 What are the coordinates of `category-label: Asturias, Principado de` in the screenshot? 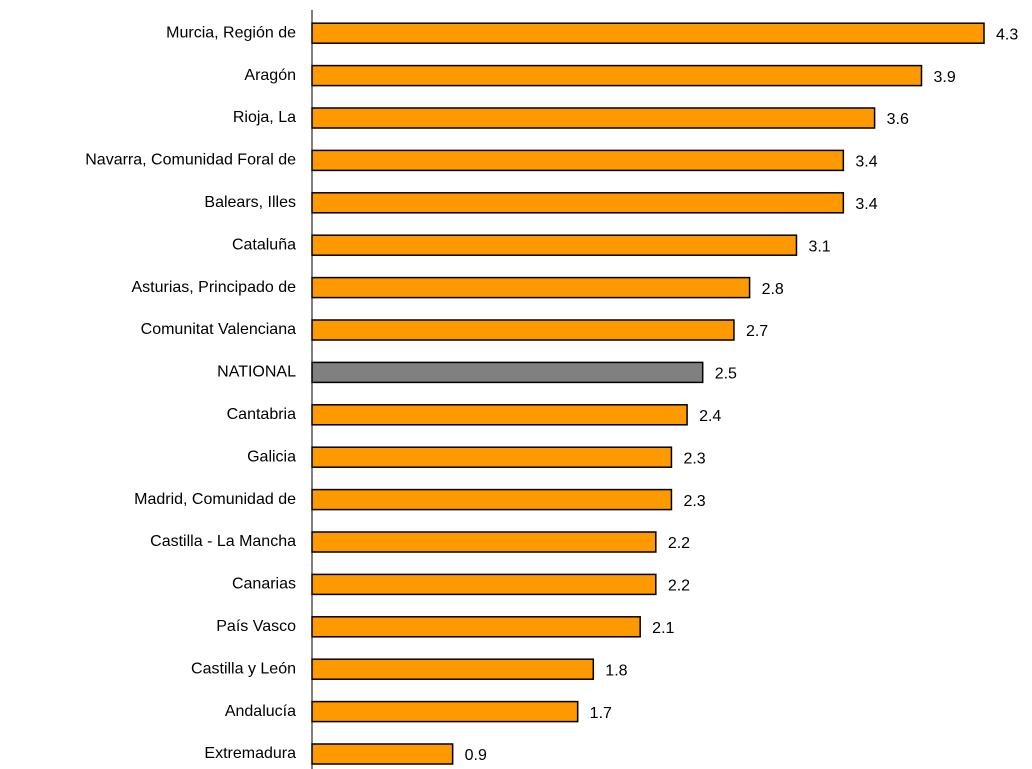 It's located at (213, 287).